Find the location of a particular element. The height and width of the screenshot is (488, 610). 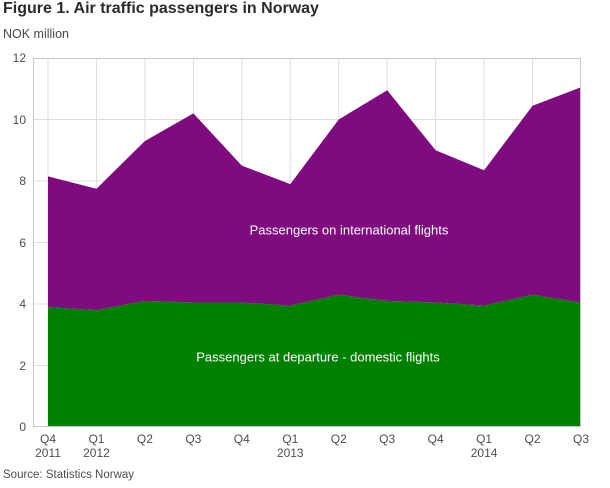

x-year-label: 2012 is located at coordinates (96, 453).